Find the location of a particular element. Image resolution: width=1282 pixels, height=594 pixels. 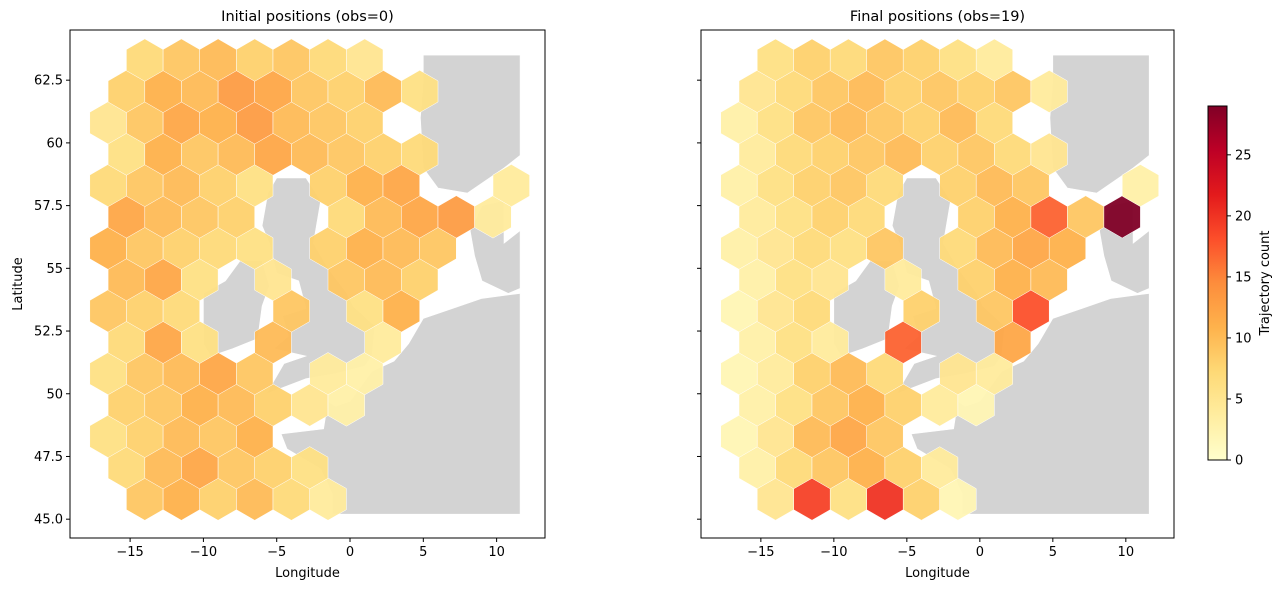

colorbar-tick-label: 15 is located at coordinates (1243, 277).